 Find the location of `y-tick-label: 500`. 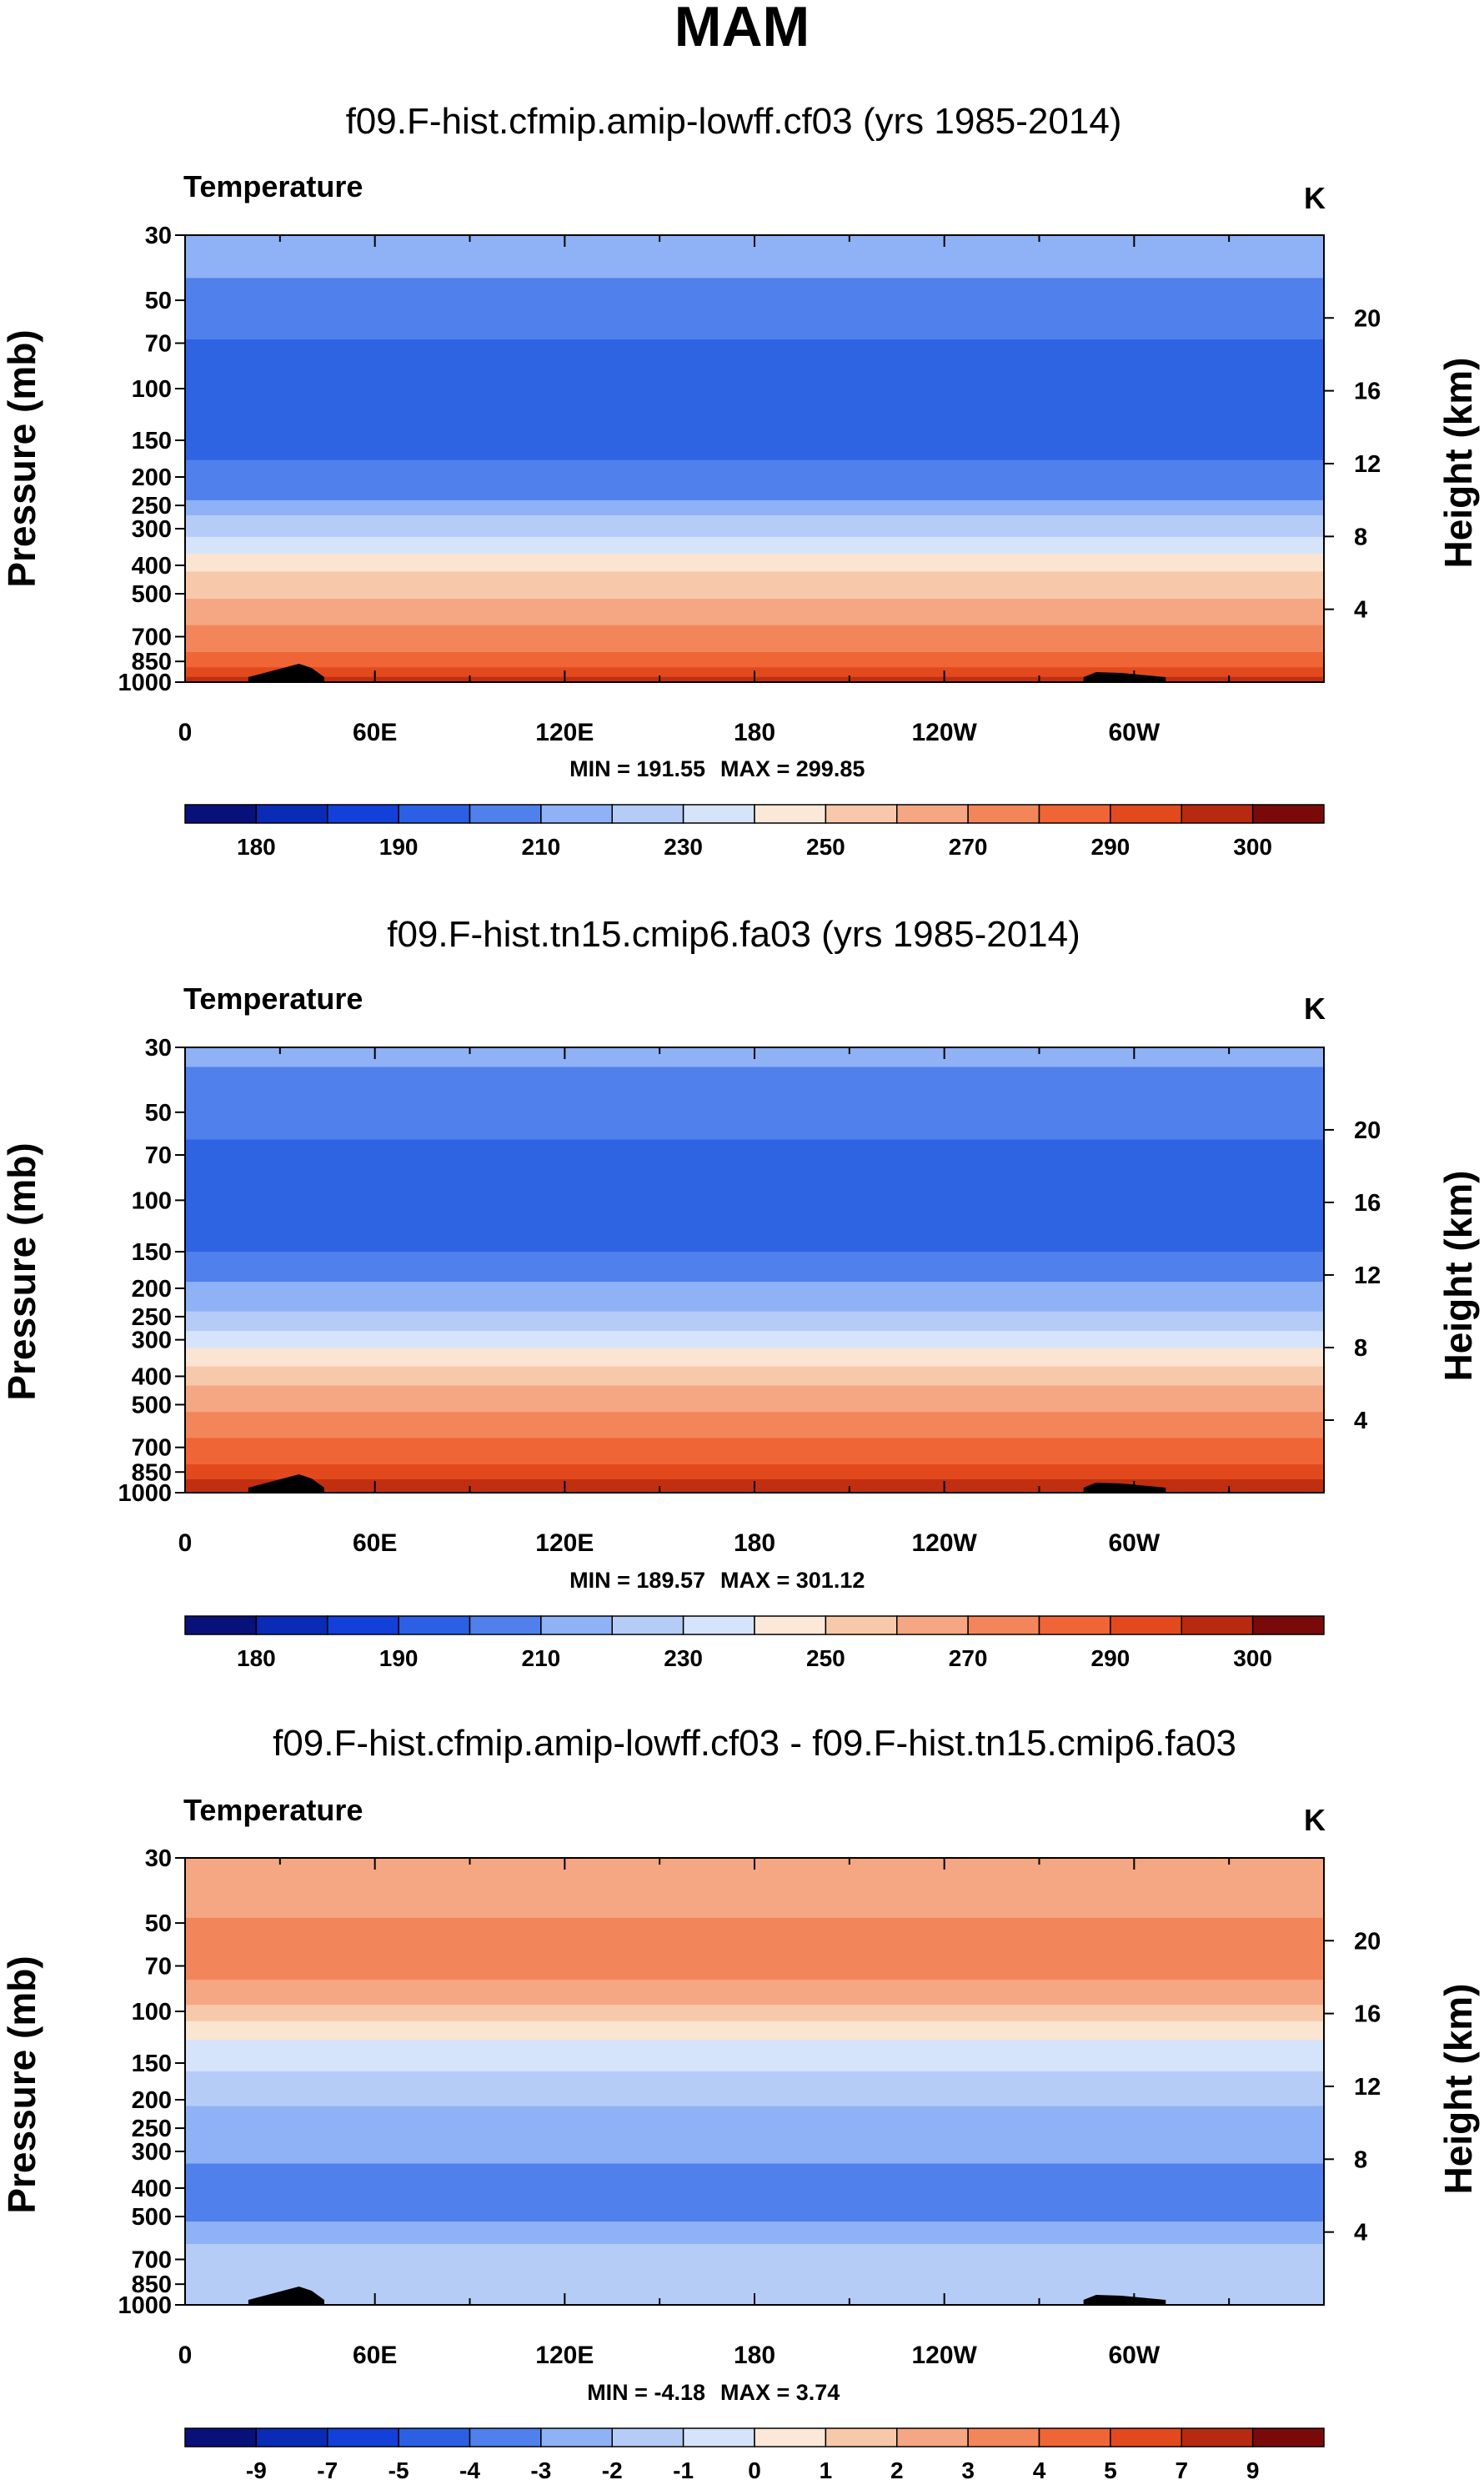

y-tick-label: 500 is located at coordinates (152, 1405).